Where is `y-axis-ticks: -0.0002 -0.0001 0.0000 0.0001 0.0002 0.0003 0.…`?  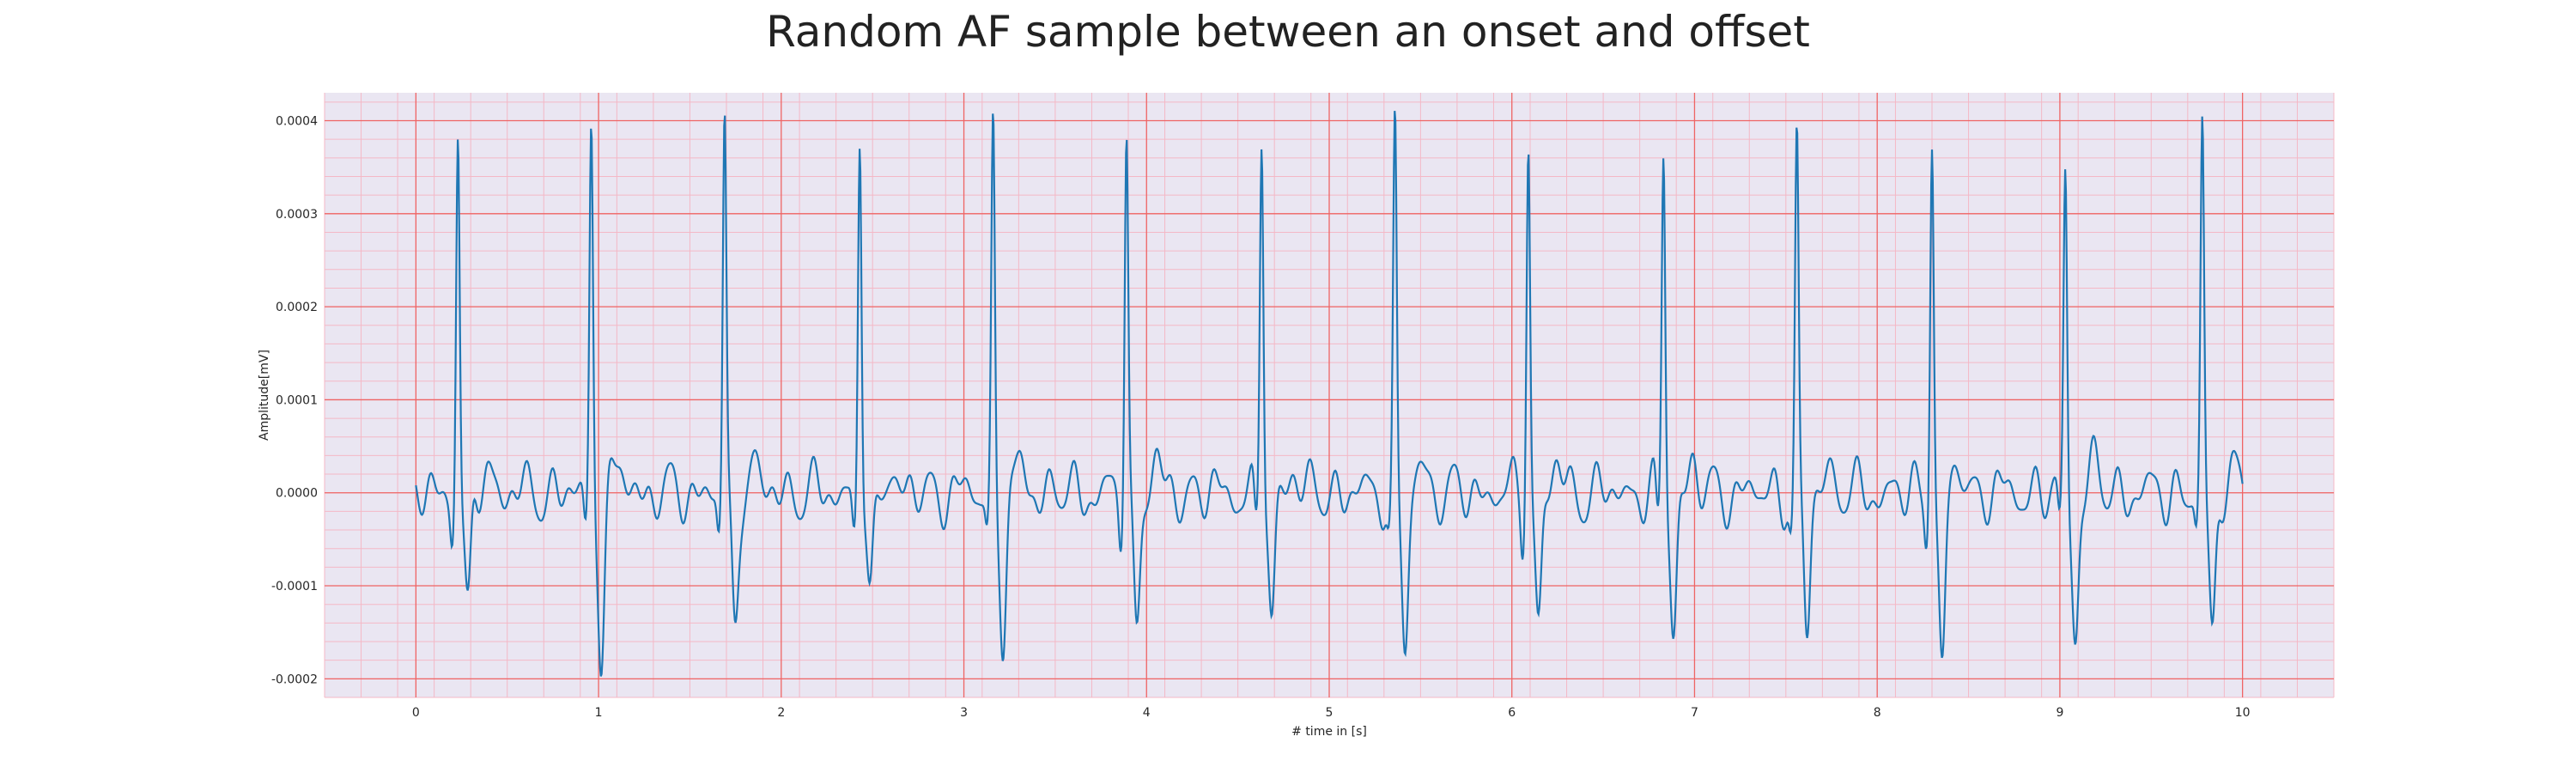 y-axis-ticks: -0.0002 -0.0001 0.0000 0.0001 0.0002 0.0003 0.… is located at coordinates (294, 400).